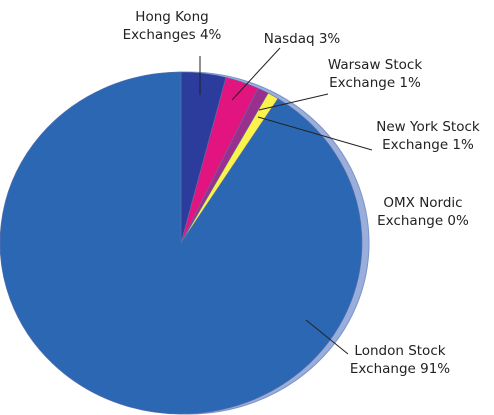 The height and width of the screenshot is (415, 494). I want to click on slice-label: Warsaw Stock Exchange 1%, so click(375, 74).